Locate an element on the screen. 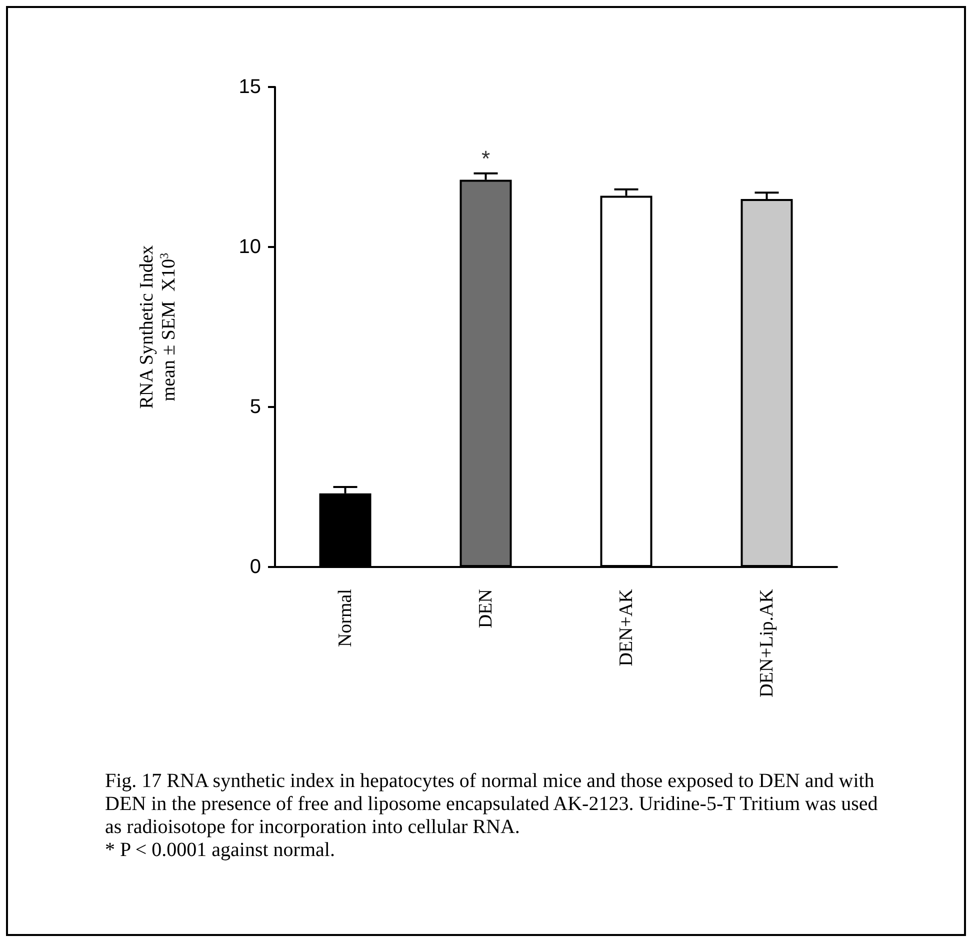 This screenshot has height=944, width=976. x-tick-label: DEN is located at coordinates (485, 608).